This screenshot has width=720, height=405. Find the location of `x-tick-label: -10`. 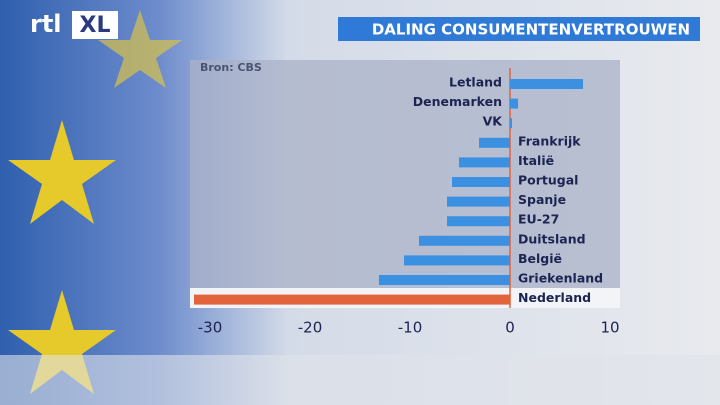

x-tick-label: -10 is located at coordinates (410, 328).